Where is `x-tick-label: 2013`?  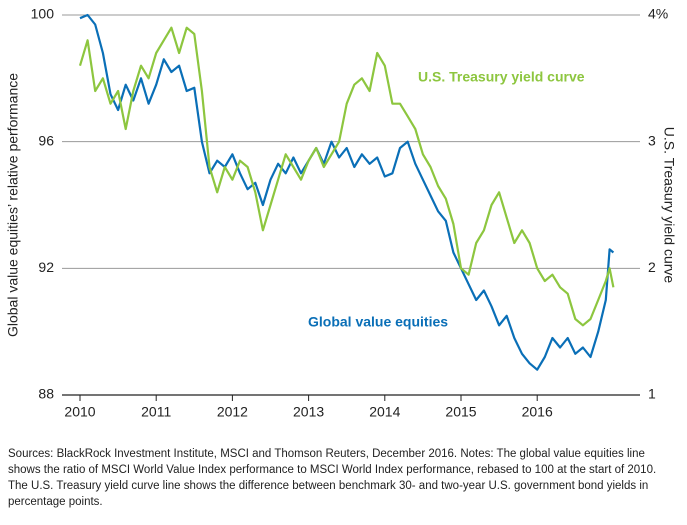 x-tick-label: 2013 is located at coordinates (308, 412).